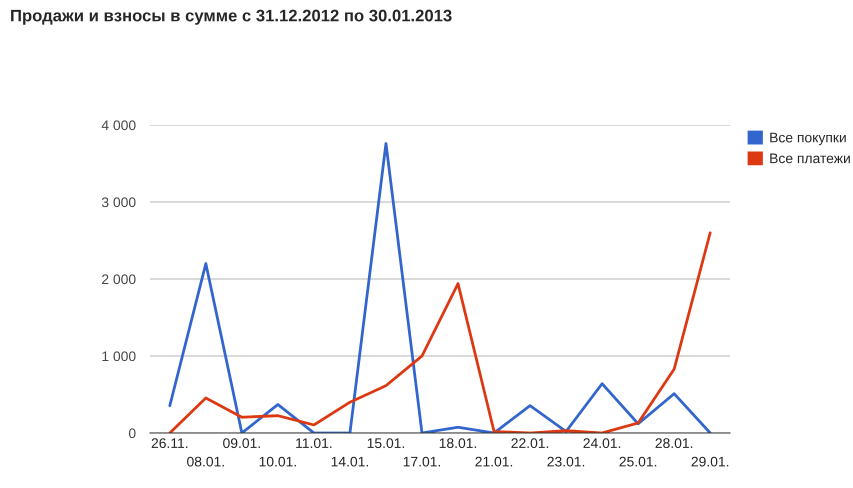  Describe the element at coordinates (119, 356) in the screenshot. I see `y-tick-label: 1 000` at that location.